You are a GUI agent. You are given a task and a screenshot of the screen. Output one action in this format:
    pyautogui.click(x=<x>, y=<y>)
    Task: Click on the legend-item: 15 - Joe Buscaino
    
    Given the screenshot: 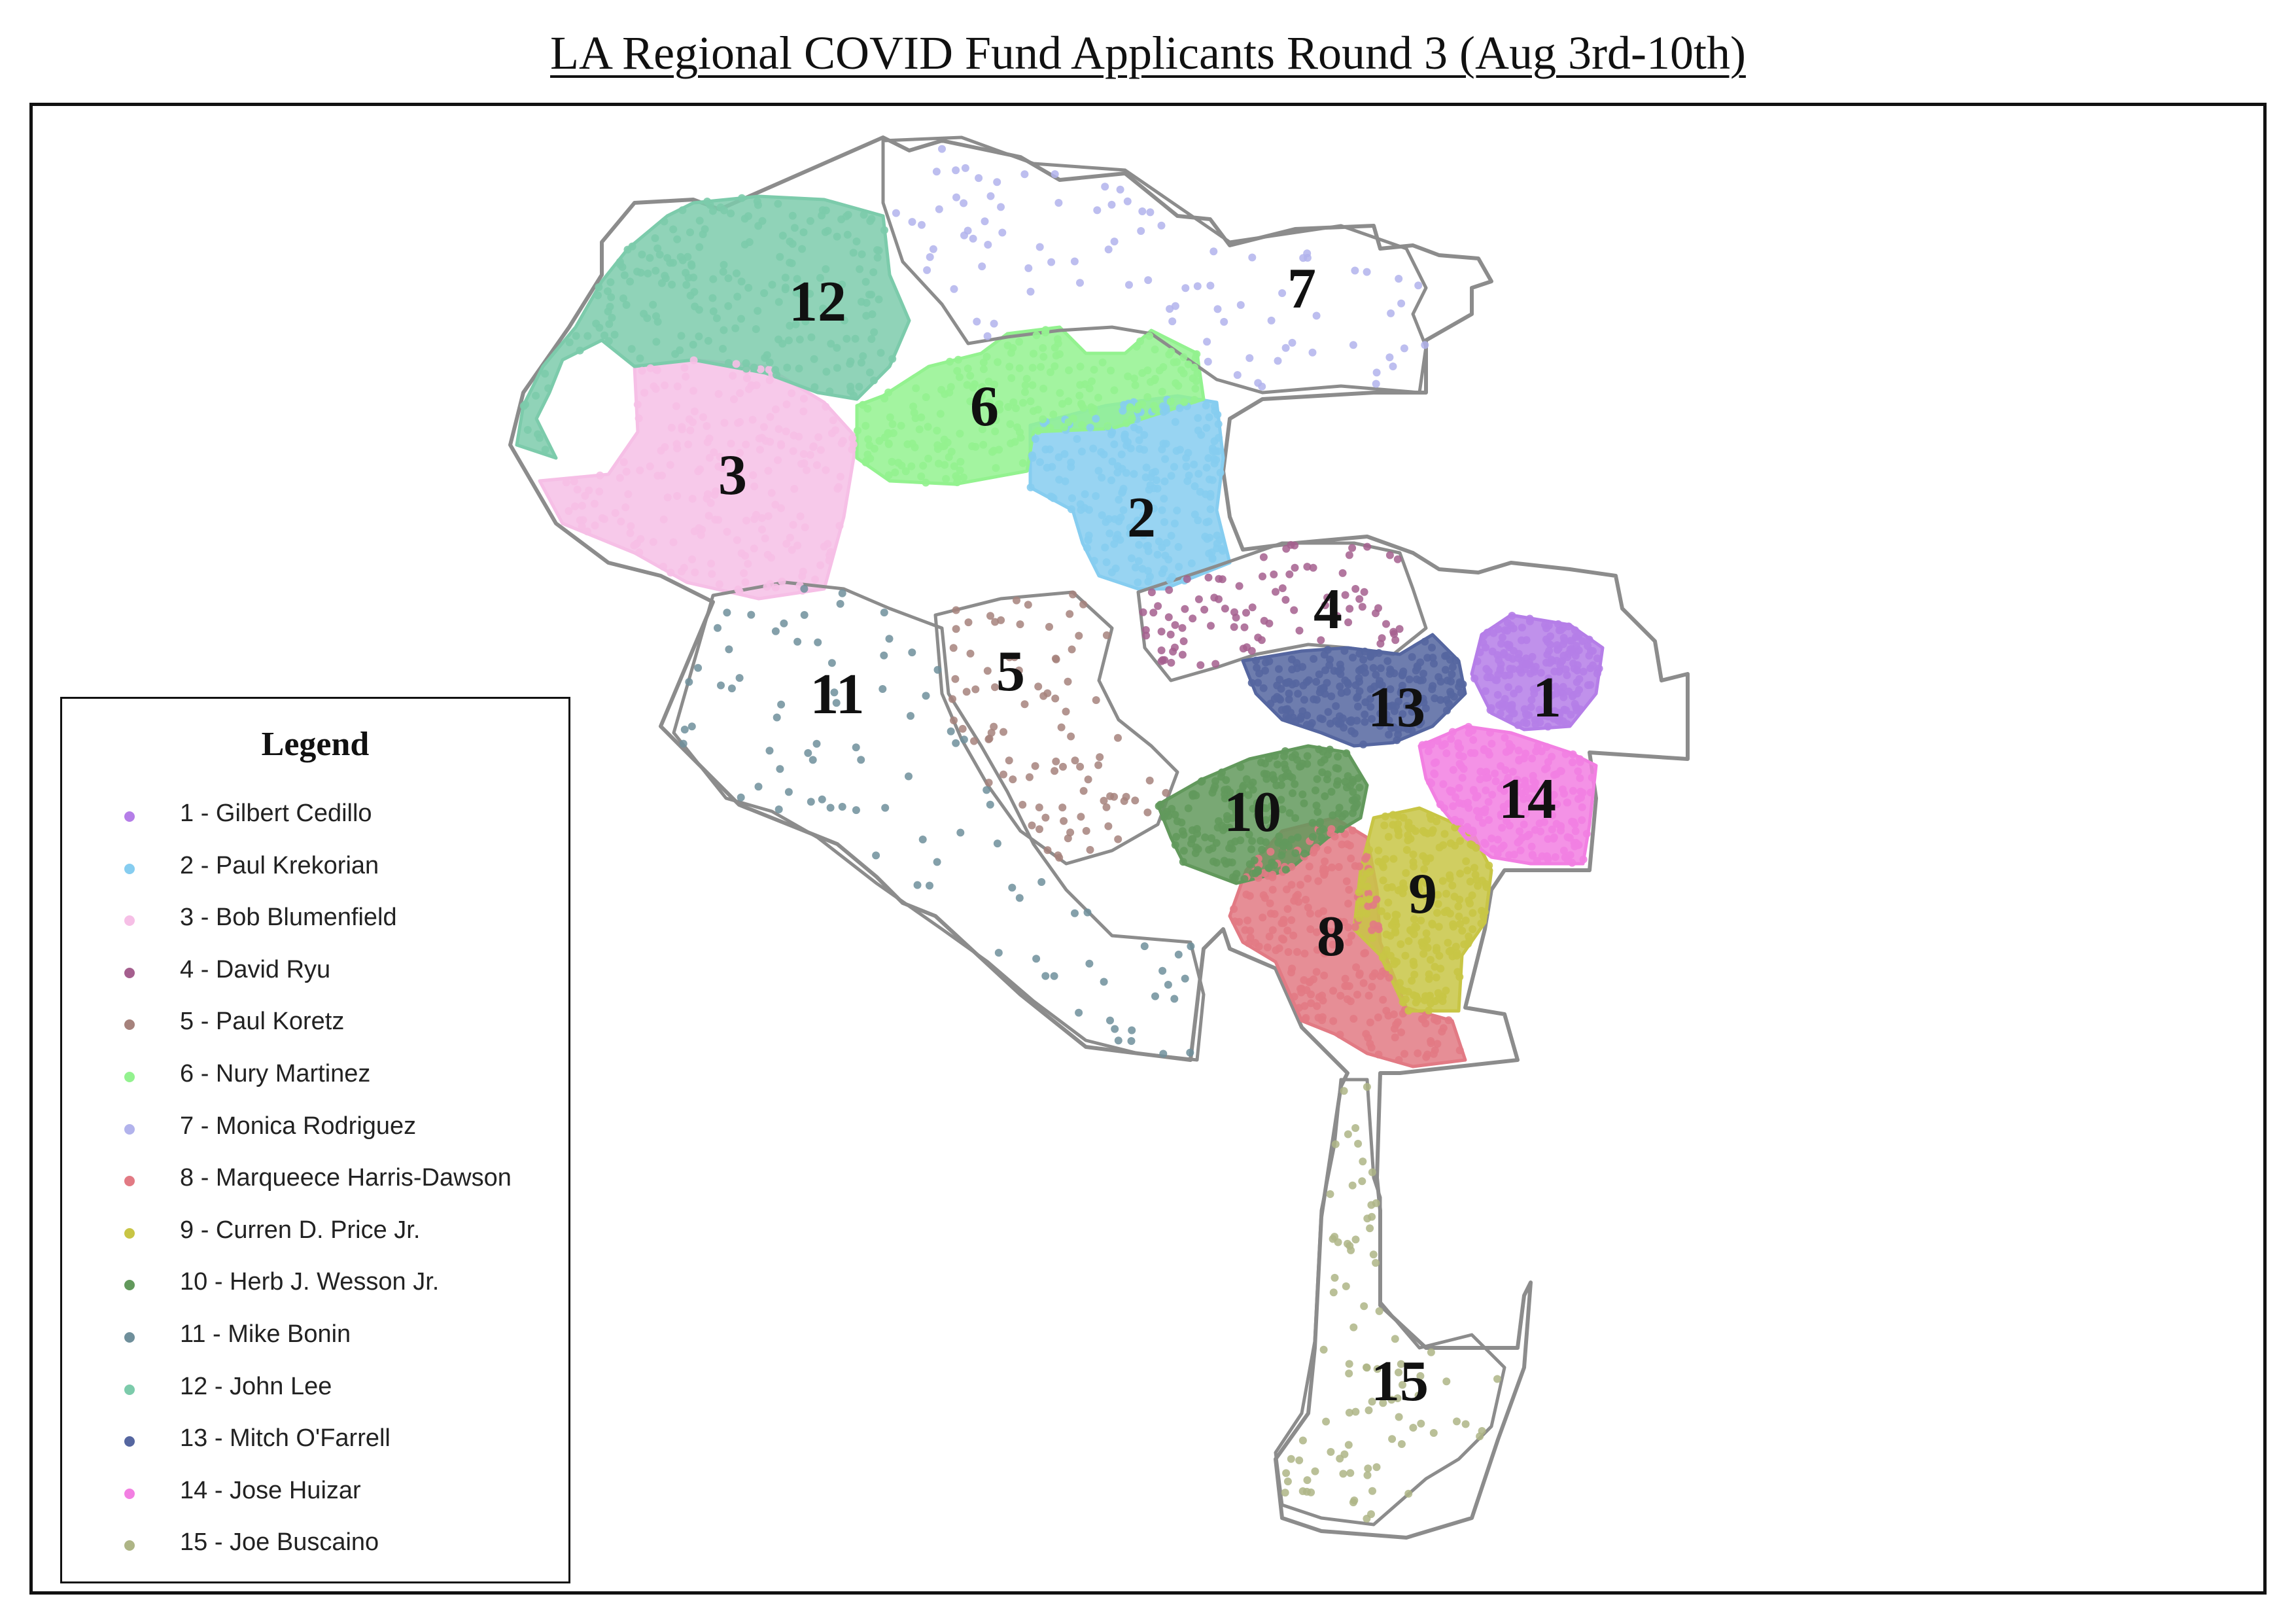 What is the action you would take?
    pyautogui.click(x=315, y=1547)
    